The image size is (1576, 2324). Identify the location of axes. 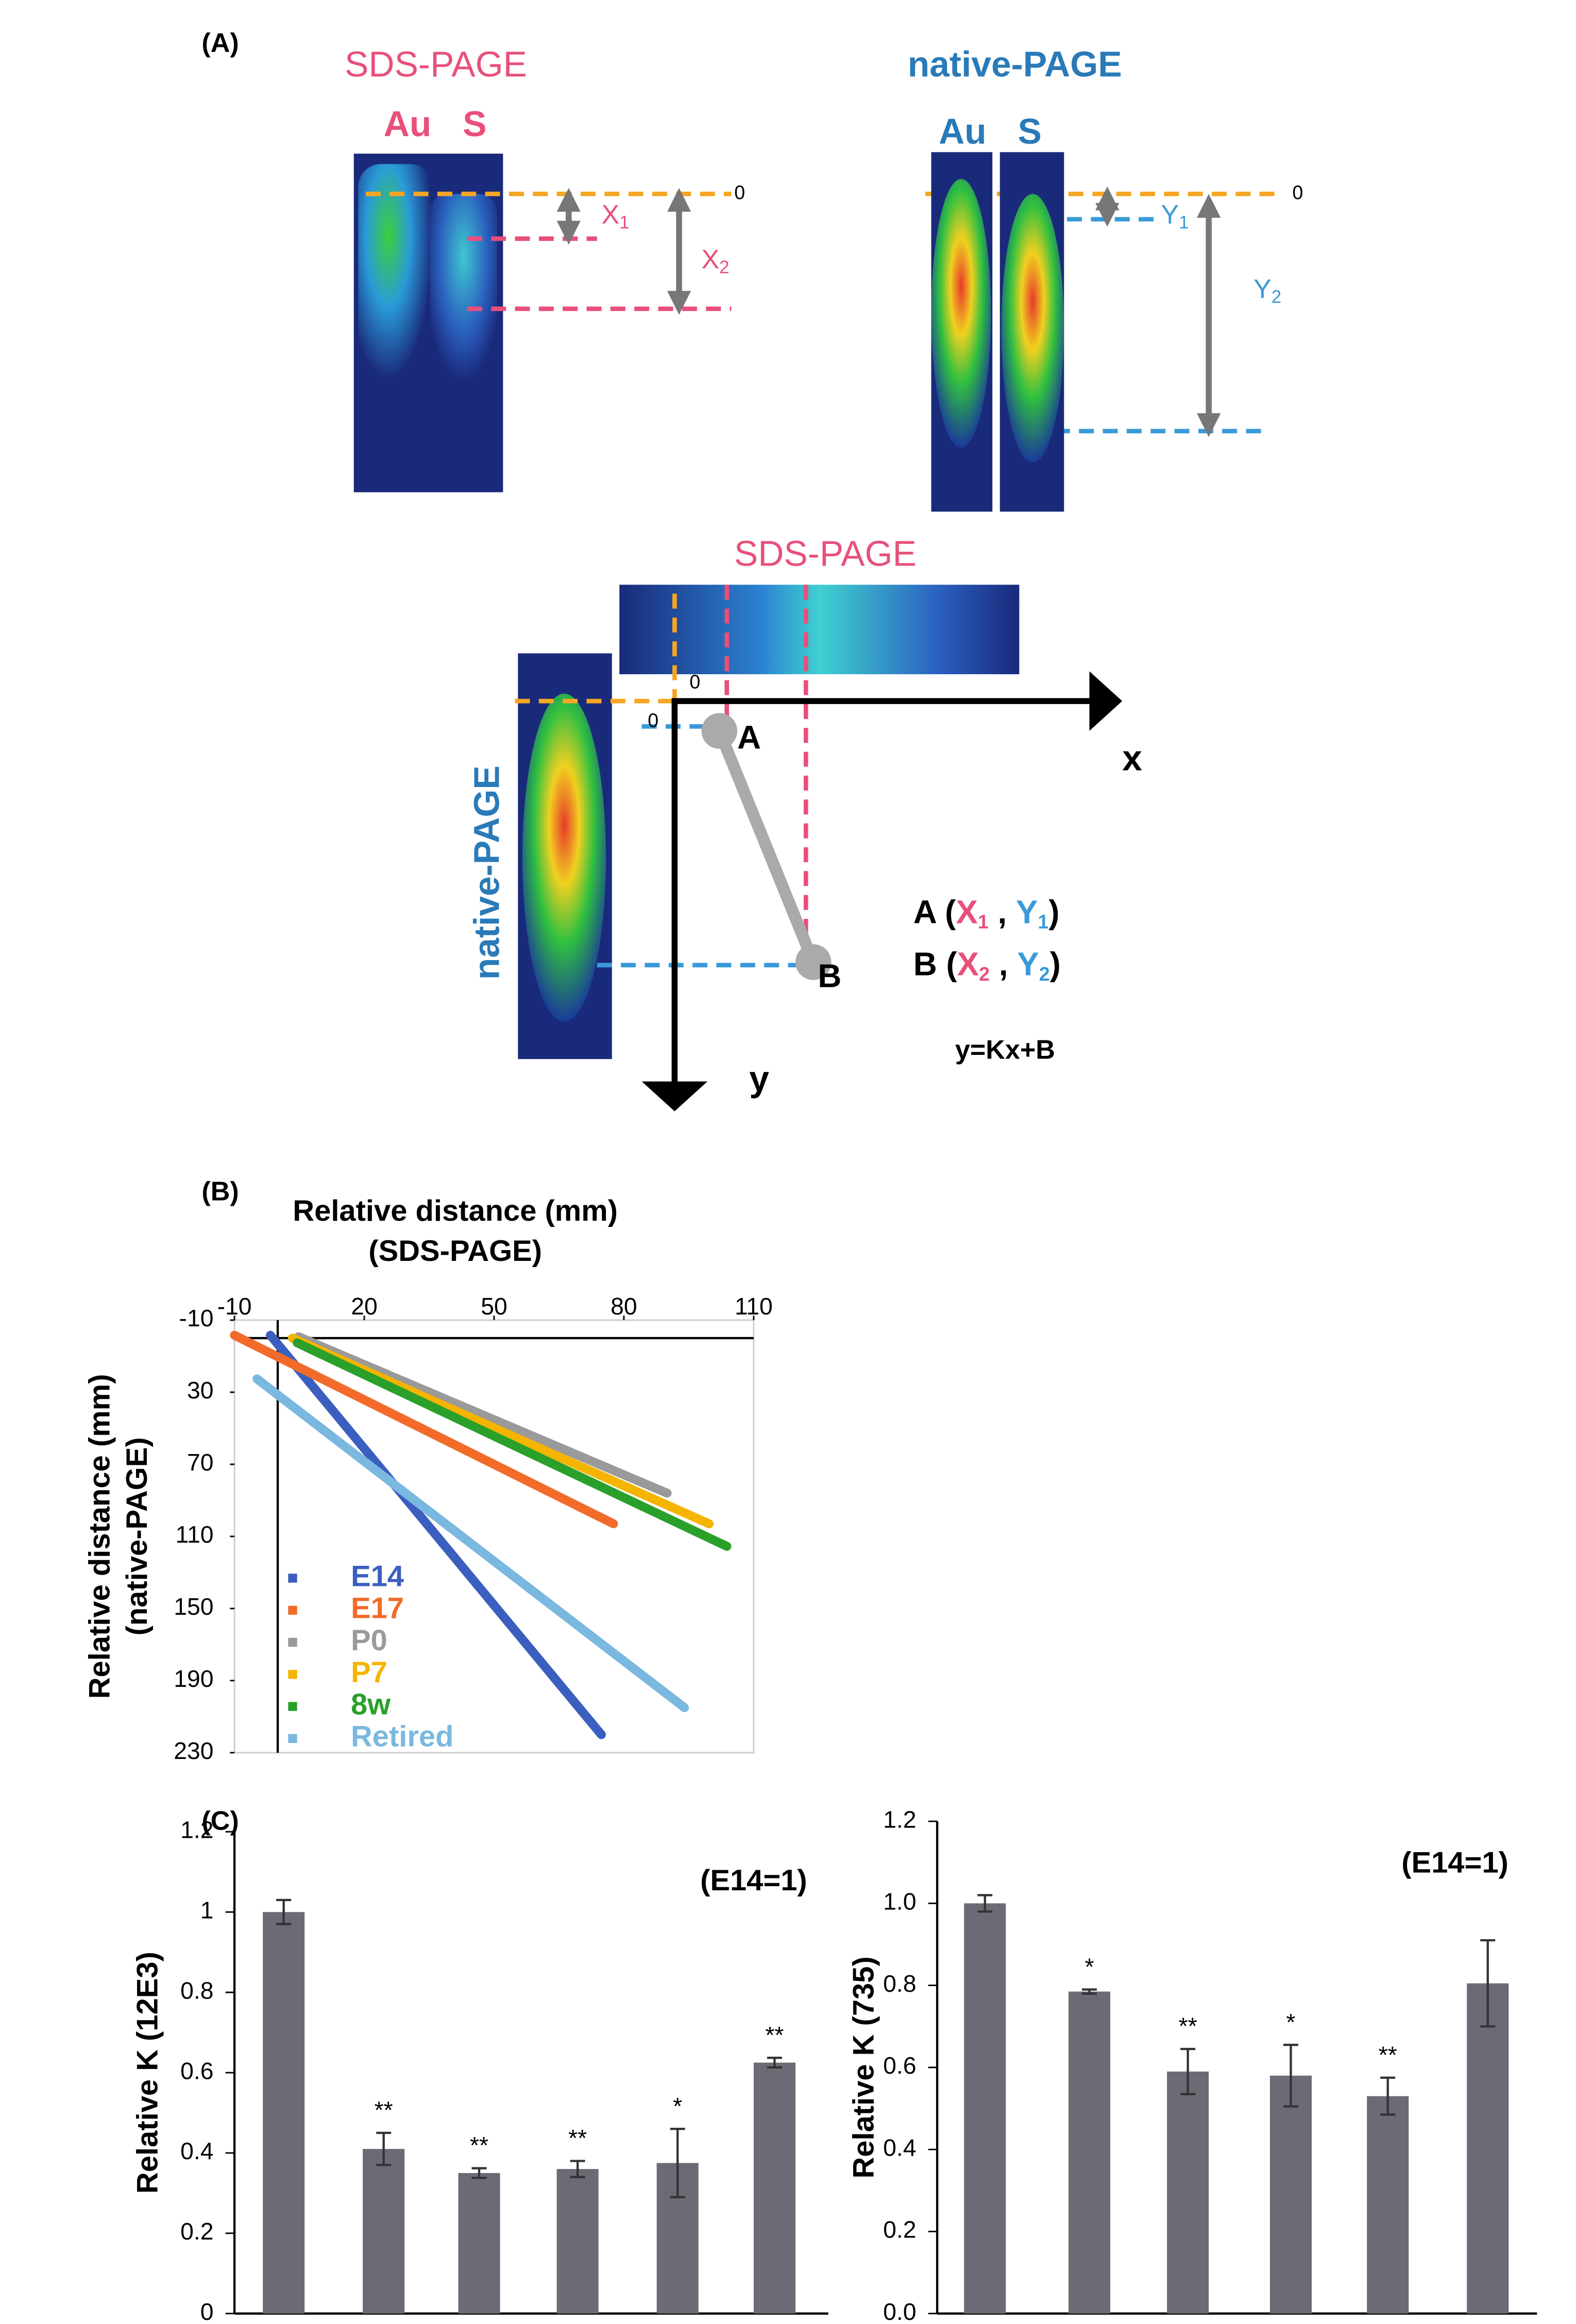
(882, 891).